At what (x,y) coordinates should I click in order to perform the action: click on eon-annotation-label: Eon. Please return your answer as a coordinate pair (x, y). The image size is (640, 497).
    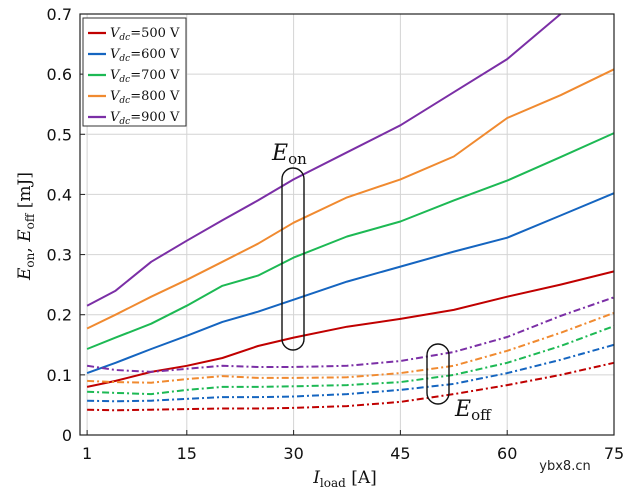
    Looking at the image, I should click on (289, 154).